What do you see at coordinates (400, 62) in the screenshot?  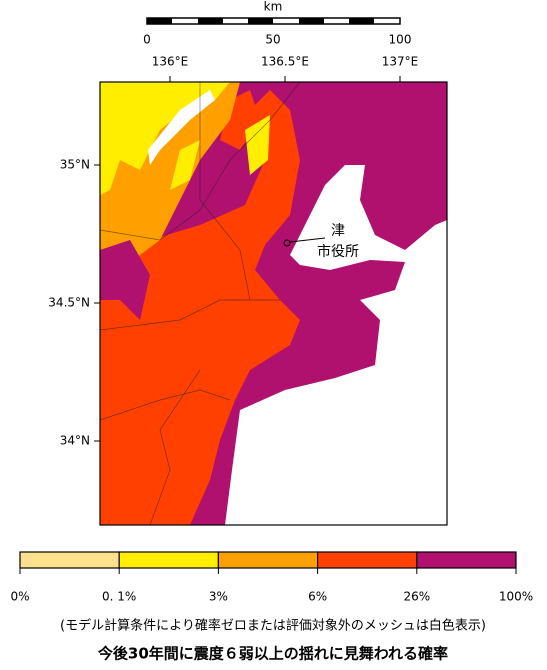 I see `longitude-label: 137°E` at bounding box center [400, 62].